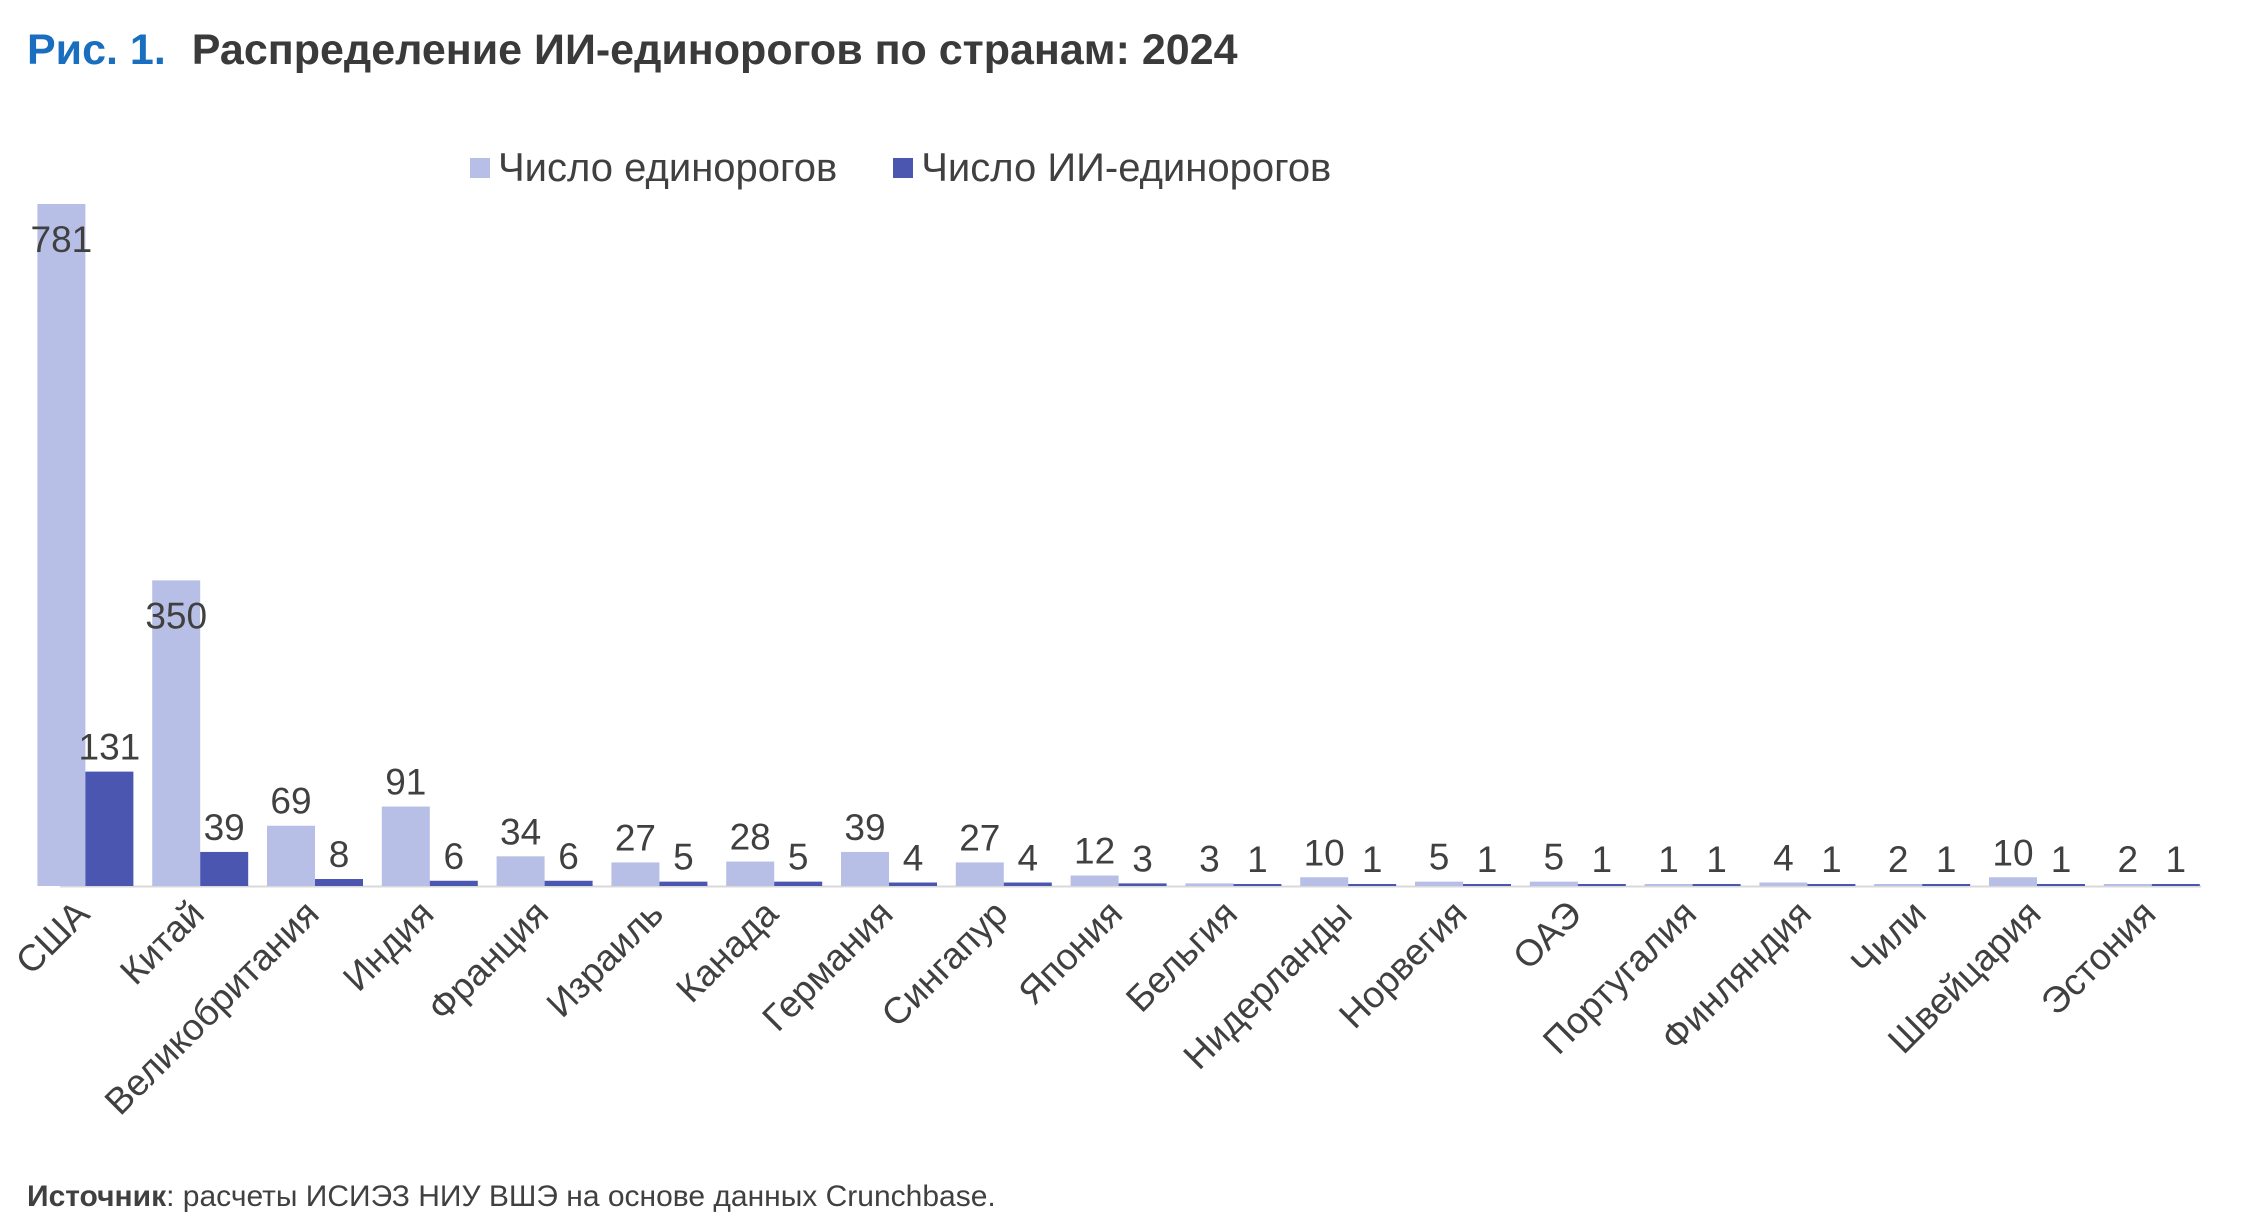 The height and width of the screenshot is (1231, 2249). Describe the element at coordinates (1547, 935) in the screenshot. I see `tick-label-category: ОАЭ` at that location.